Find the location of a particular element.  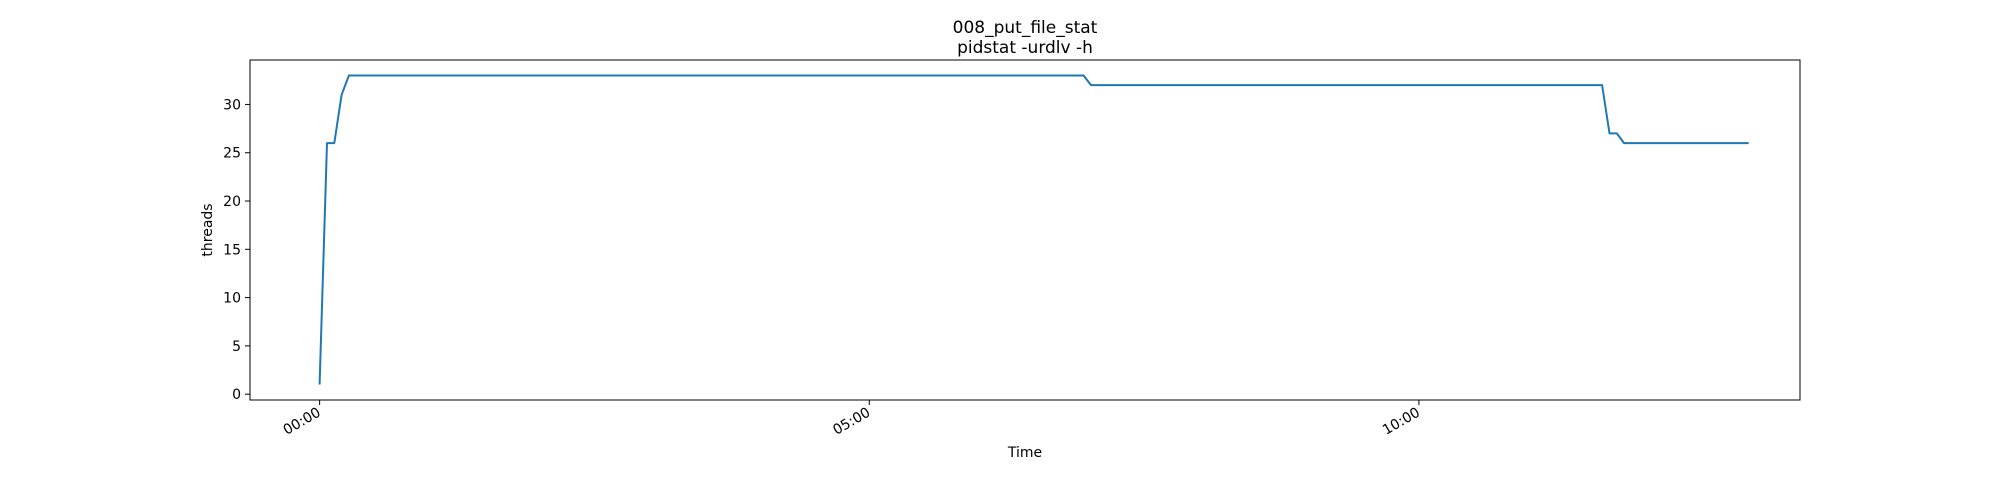

y-tick-label: 25 is located at coordinates (232, 154).